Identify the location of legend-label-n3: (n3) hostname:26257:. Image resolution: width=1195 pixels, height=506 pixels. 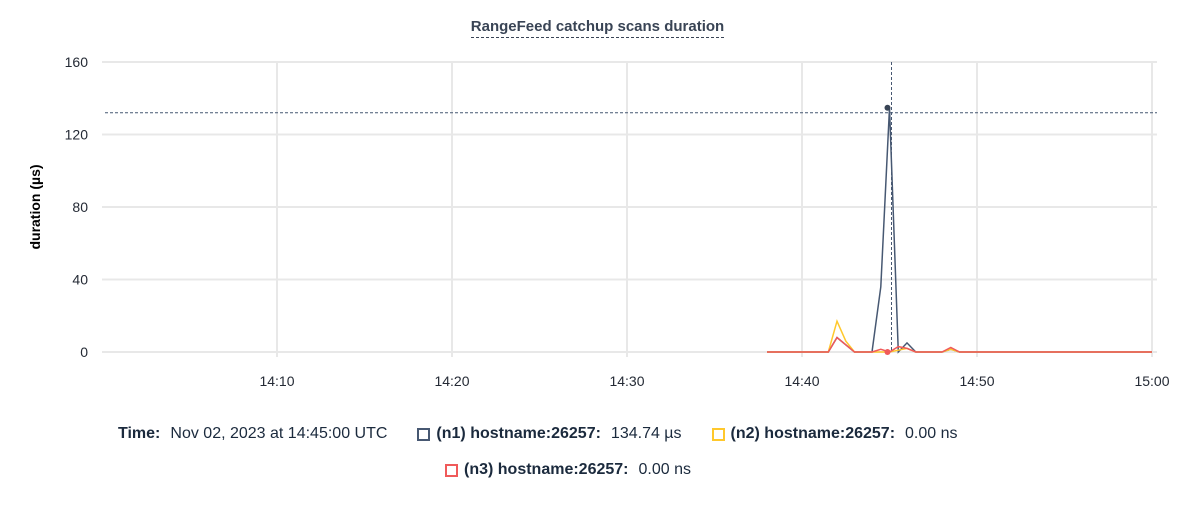
(546, 469).